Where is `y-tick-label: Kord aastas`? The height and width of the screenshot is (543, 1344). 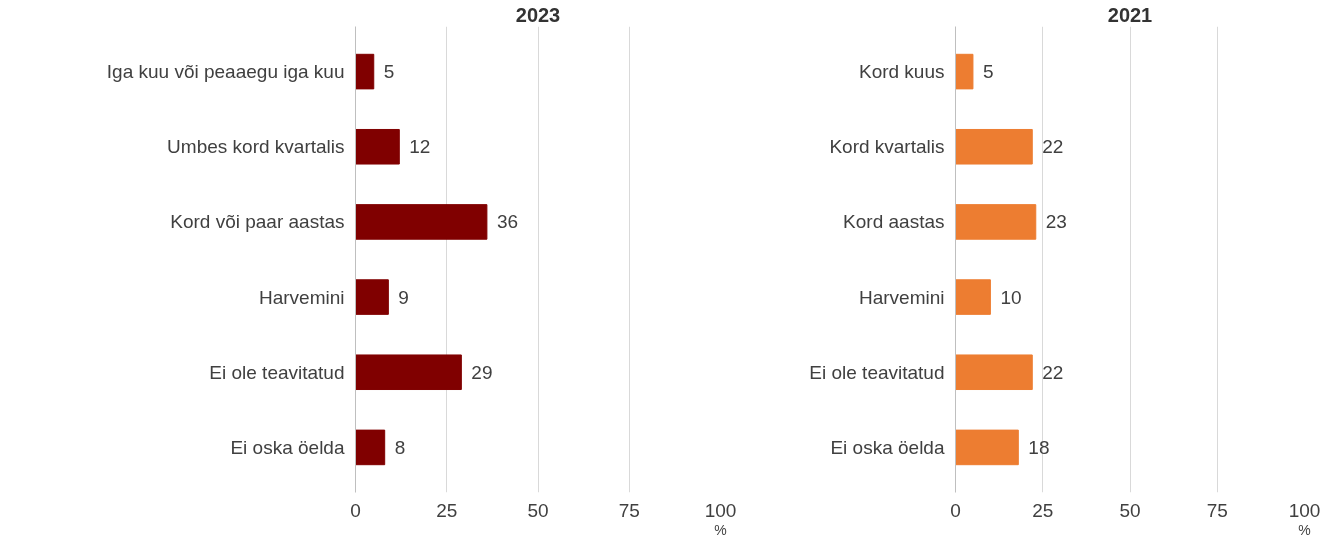
y-tick-label: Kord aastas is located at coordinates (894, 222).